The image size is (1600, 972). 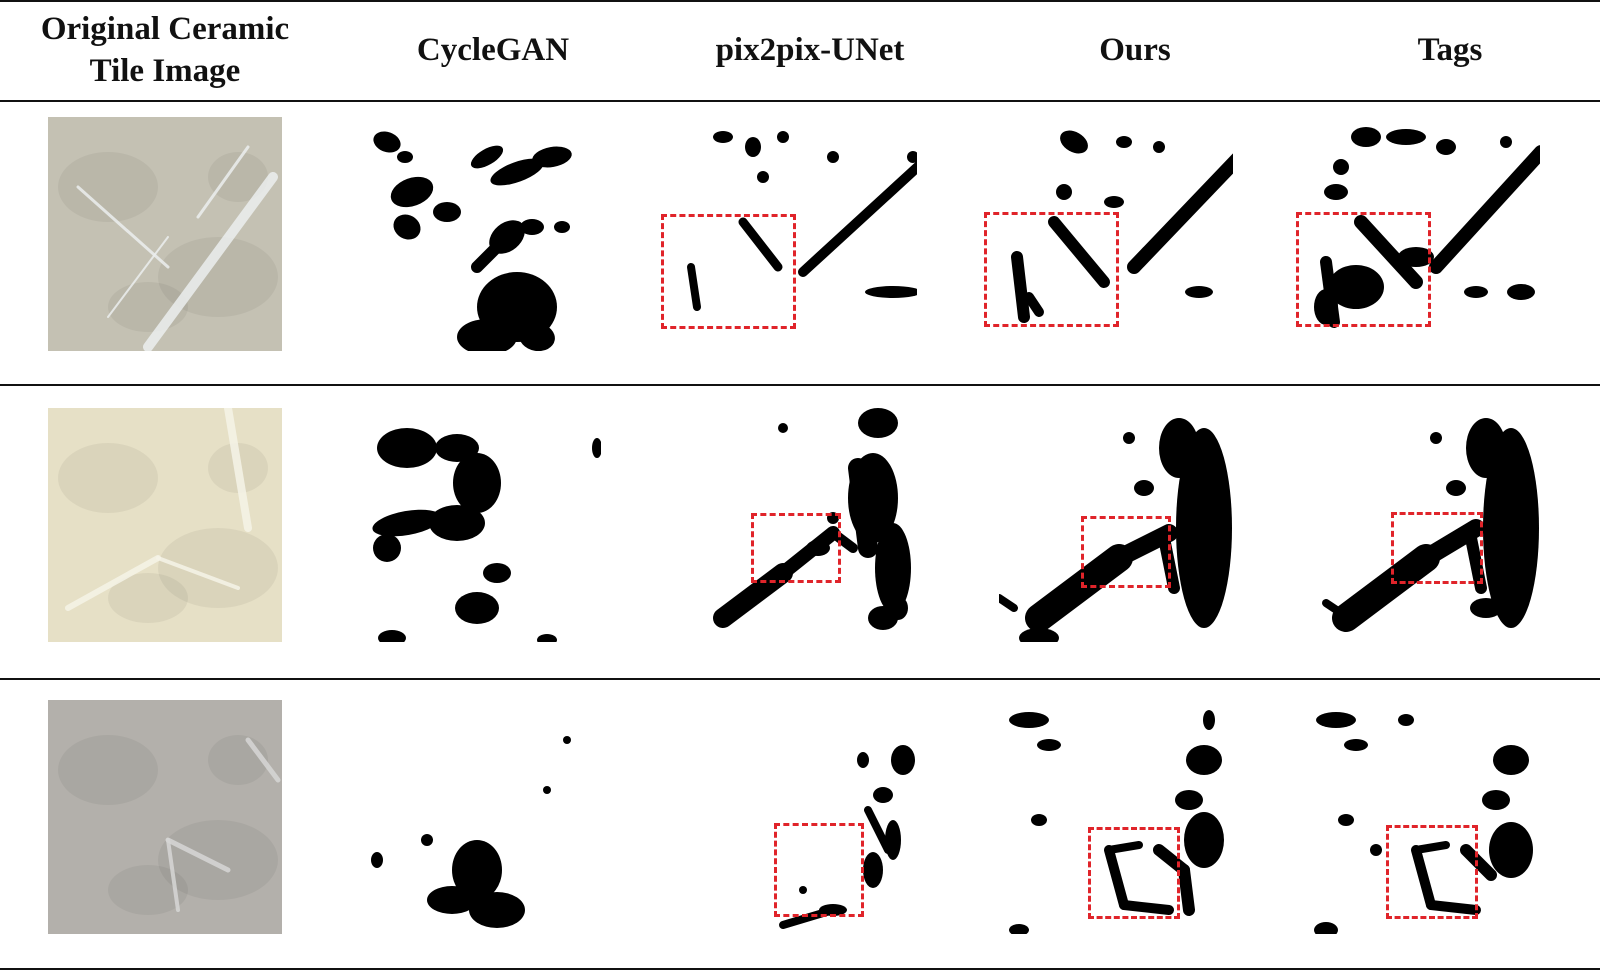 I want to click on header-pix2pix: pix2pix-UNet, so click(x=810, y=50).